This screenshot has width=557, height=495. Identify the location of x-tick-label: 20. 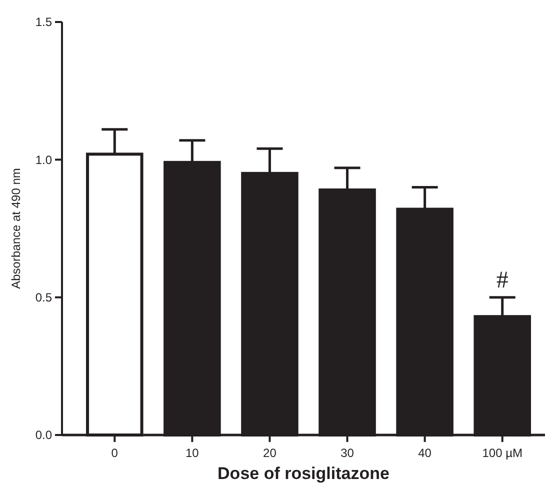
(270, 453).